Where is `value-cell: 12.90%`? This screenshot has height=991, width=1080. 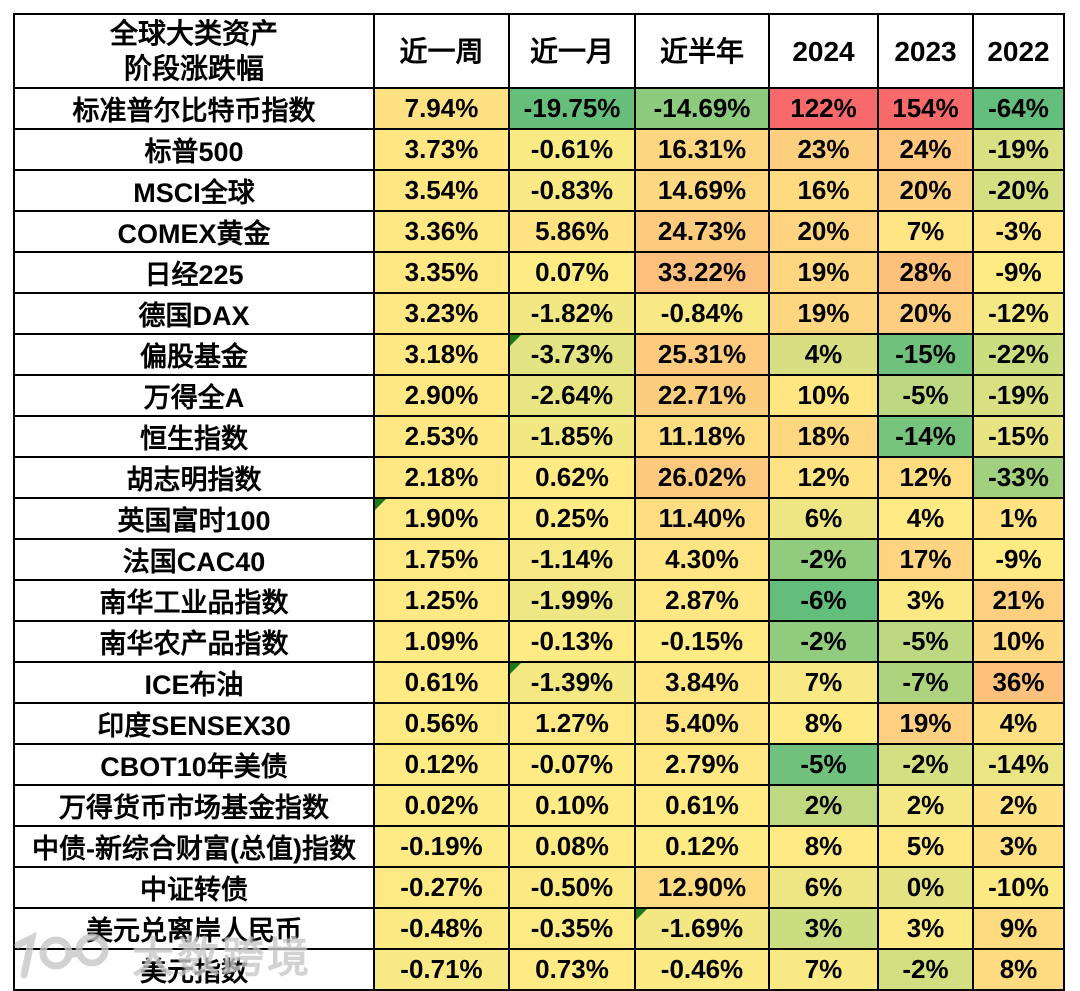 value-cell: 12.90% is located at coordinates (702, 887).